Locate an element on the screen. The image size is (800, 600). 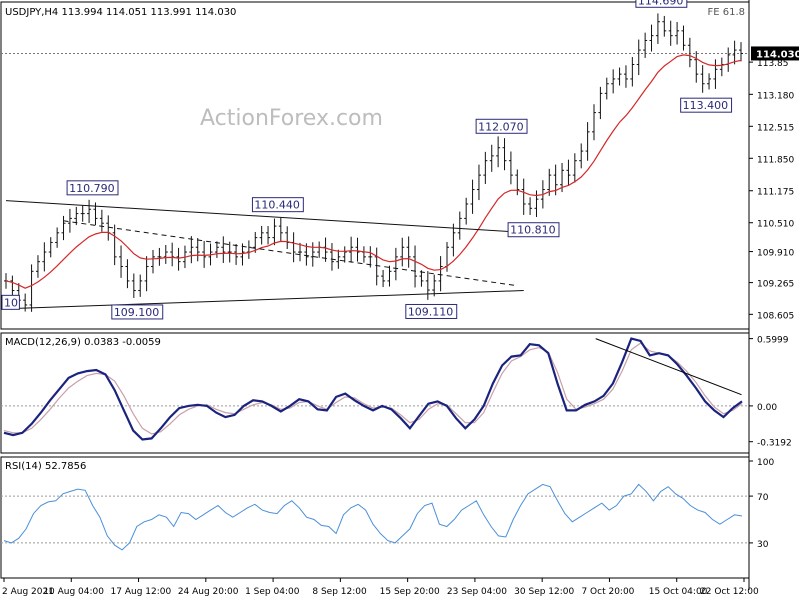
level-label-text: 110.440 is located at coordinates (277, 205).